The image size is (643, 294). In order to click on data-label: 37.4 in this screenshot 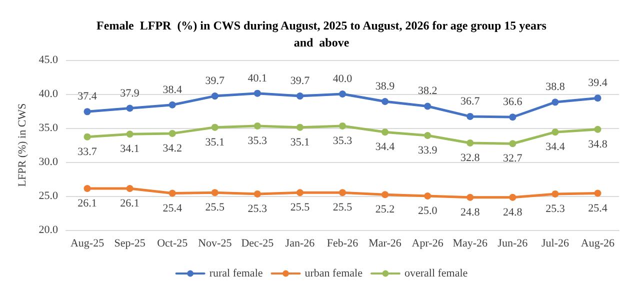, I will do `click(88, 96)`.